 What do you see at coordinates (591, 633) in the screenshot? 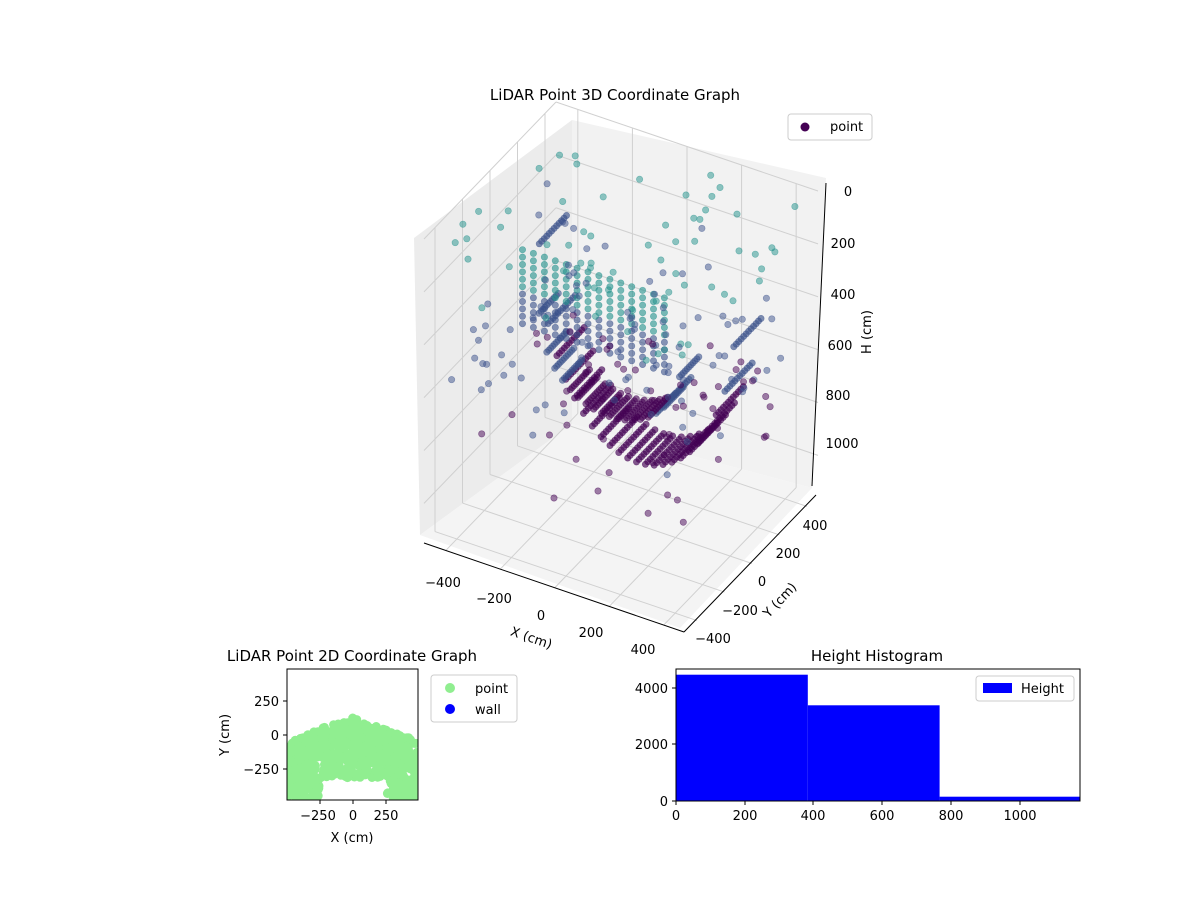
I see `chart-3d-x-tick: 200` at bounding box center [591, 633].